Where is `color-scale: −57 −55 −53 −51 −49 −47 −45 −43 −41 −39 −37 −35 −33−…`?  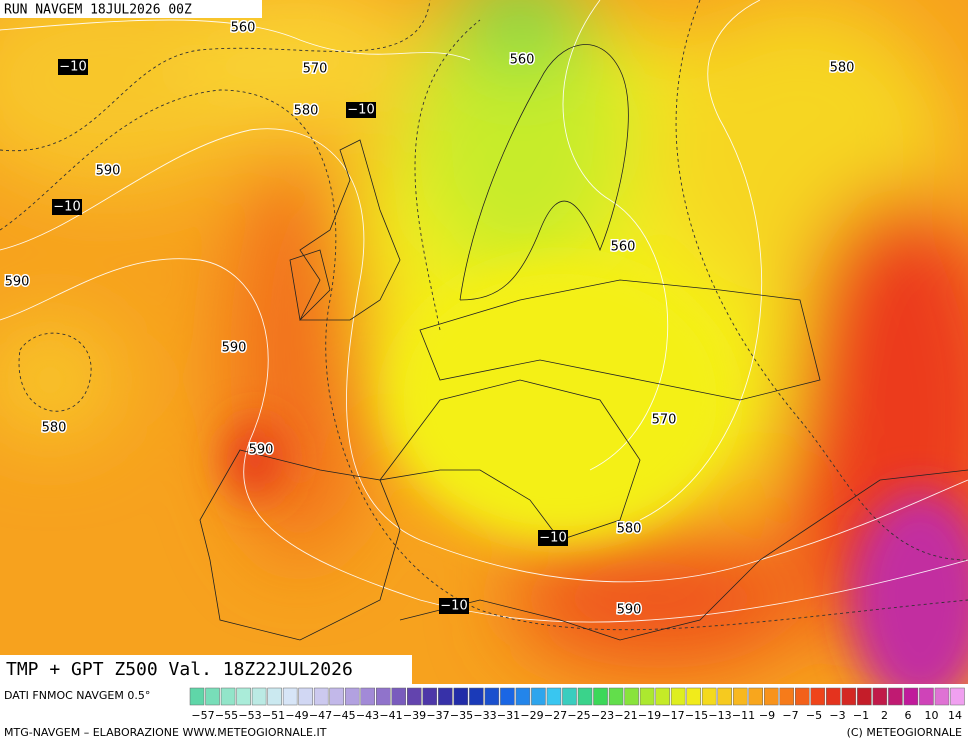 color-scale: −57 −55 −53 −51 −49 −47 −45 −43 −41 −39 −37 −35 −33−… is located at coordinates (577, 704).